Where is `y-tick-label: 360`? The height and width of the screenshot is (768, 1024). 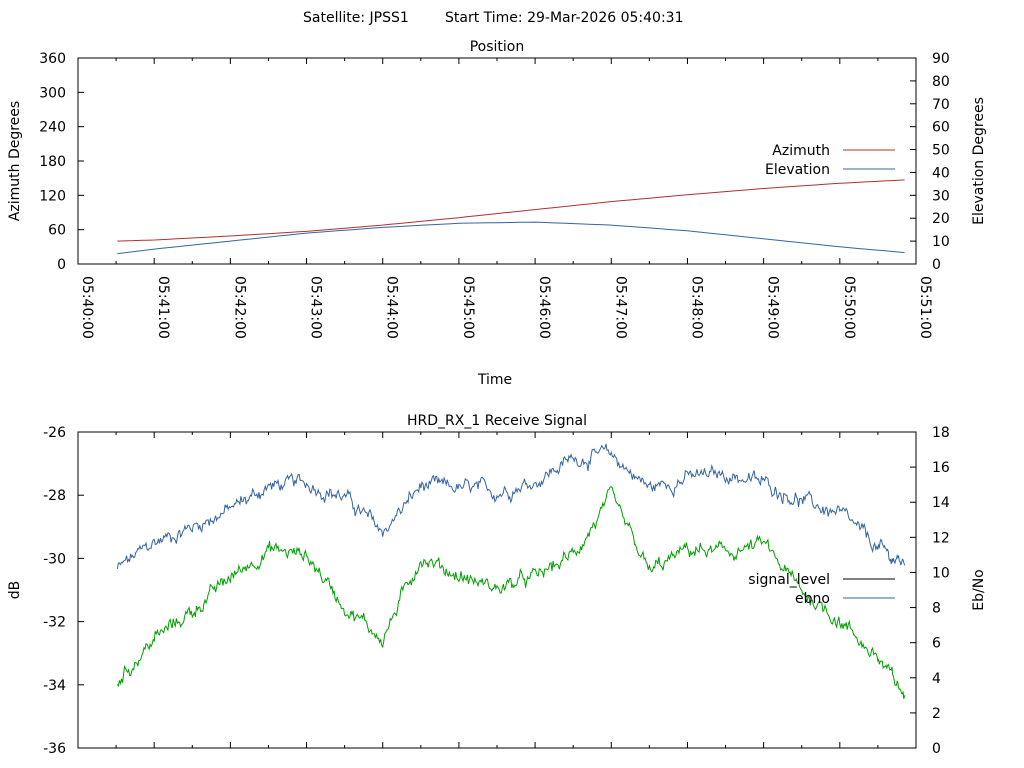 y-tick-label: 360 is located at coordinates (52, 59).